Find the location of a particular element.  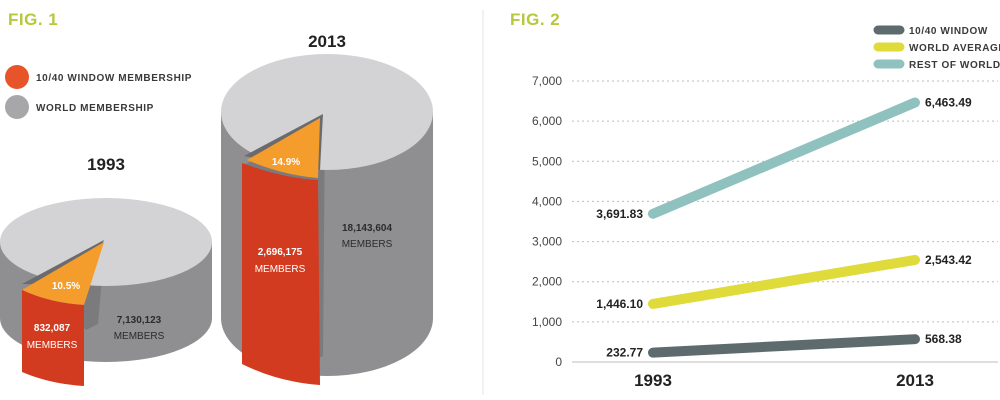

pie-1993-percent: 10.5% is located at coordinates (66, 286).